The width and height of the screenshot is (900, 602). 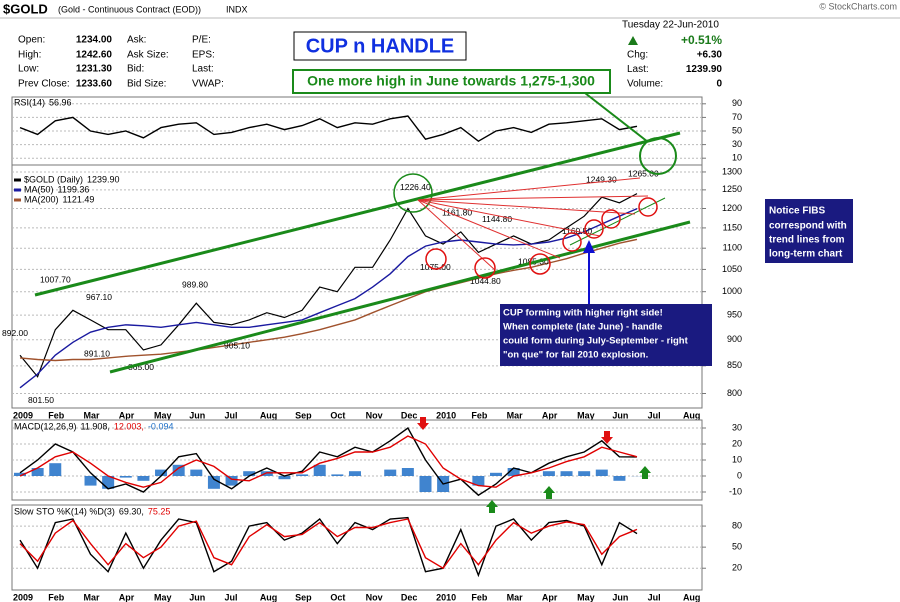 What do you see at coordinates (94, 55) in the screenshot?
I see `quote-value: 1242.60` at bounding box center [94, 55].